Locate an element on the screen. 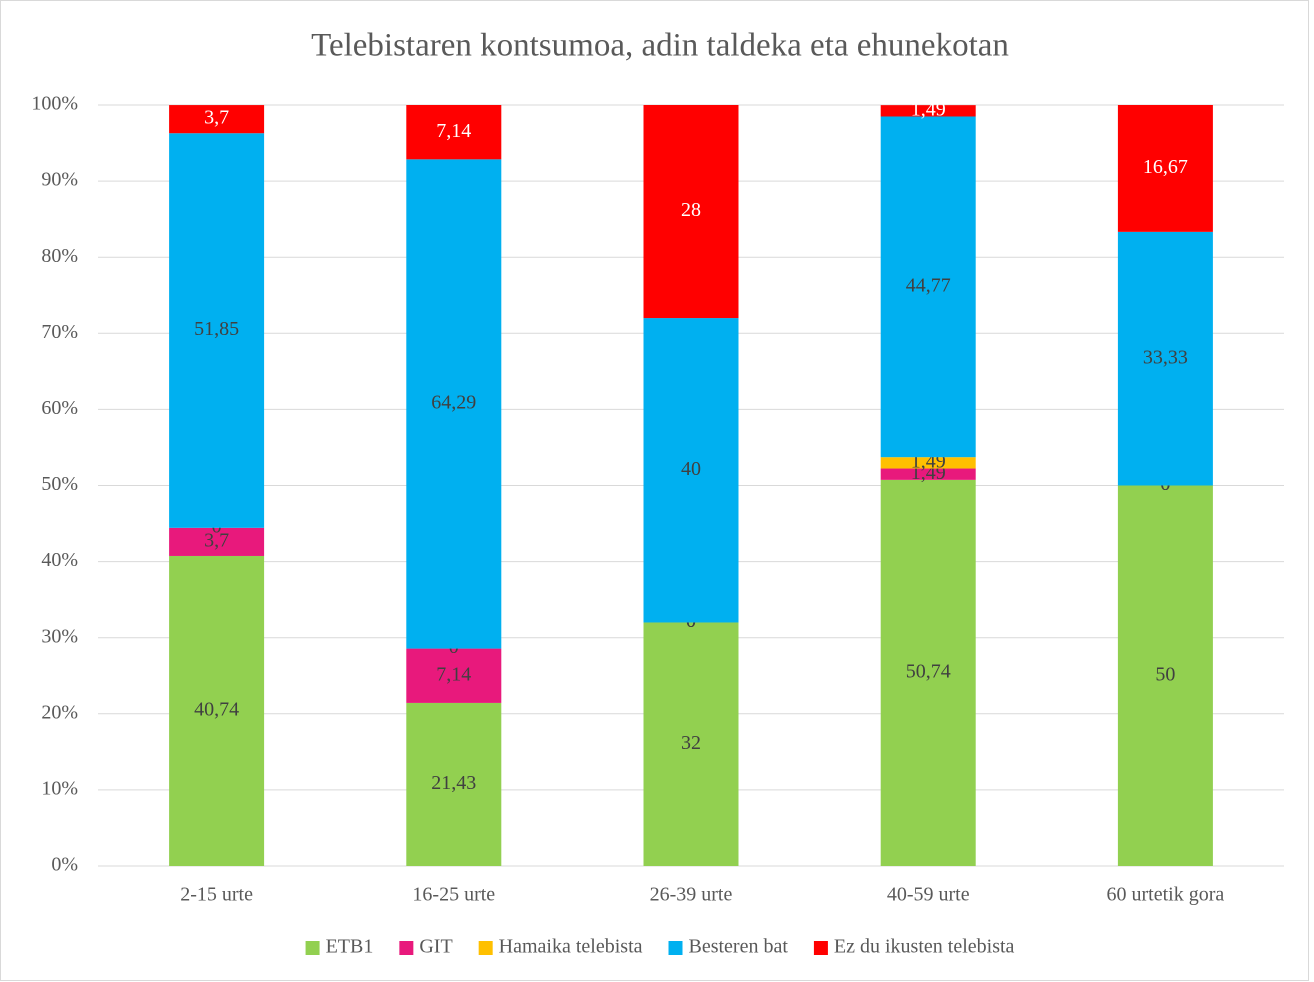 This screenshot has height=982, width=1314. data-label: 40 is located at coordinates (691, 469).